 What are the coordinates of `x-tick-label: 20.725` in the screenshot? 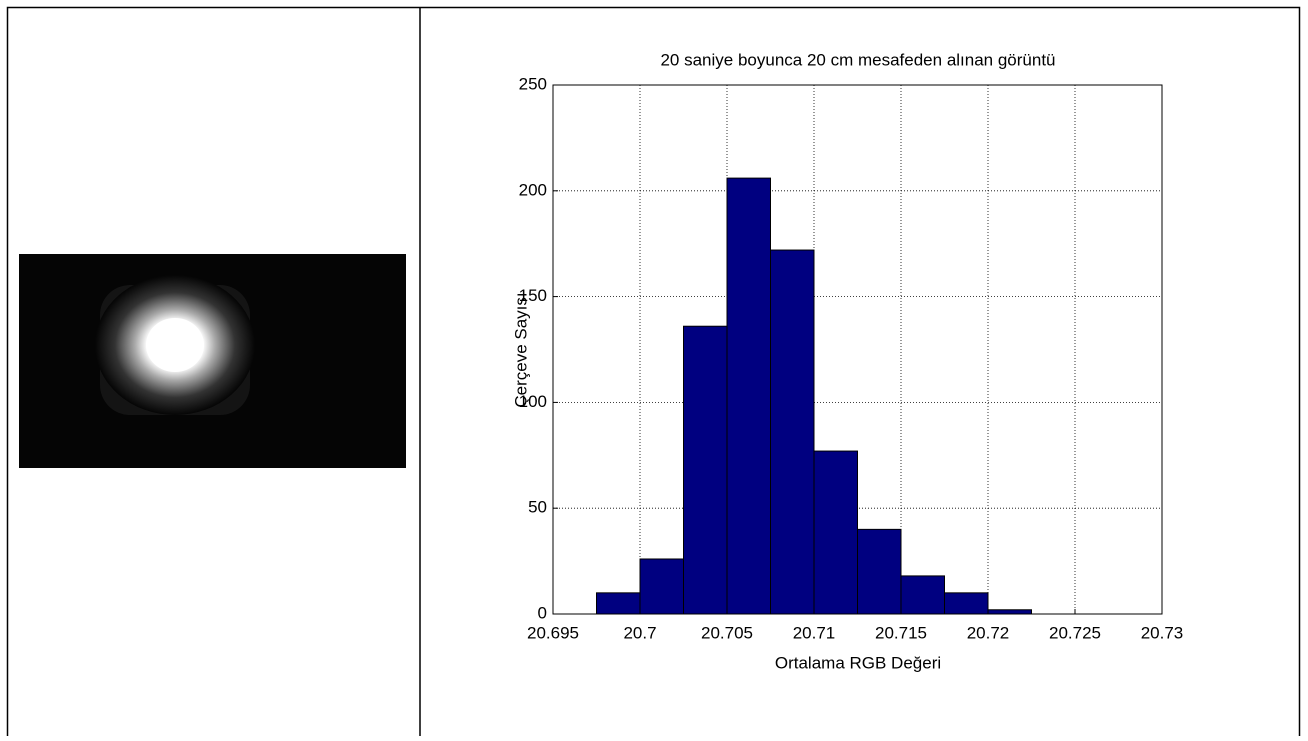 It's located at (1075, 632).